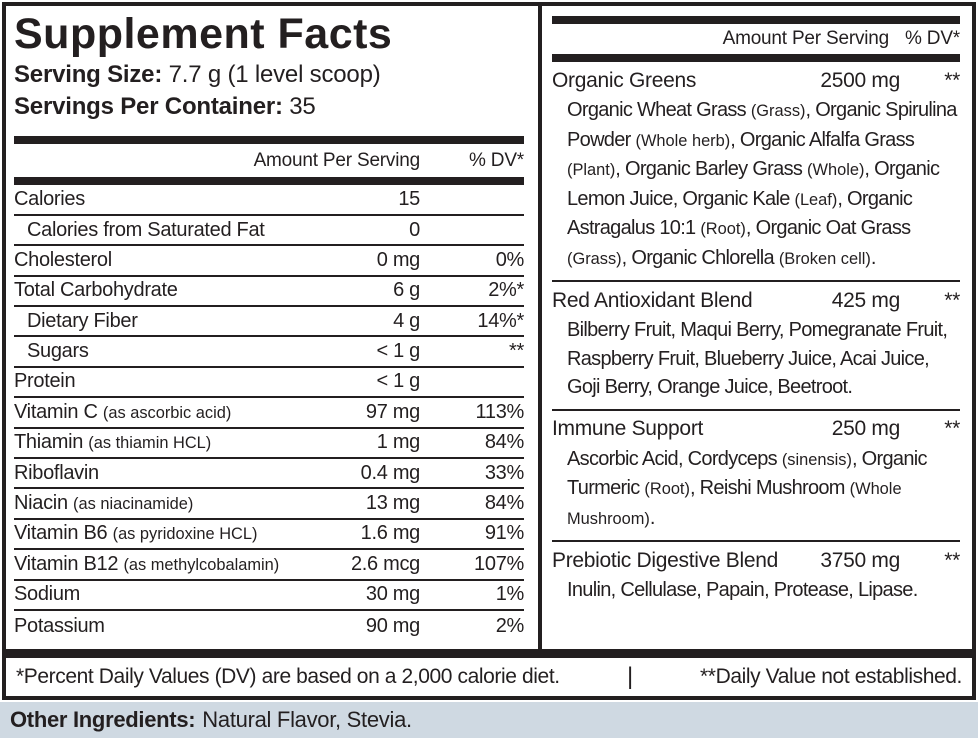  I want to click on supplement-facts-title: Supplement Facts, so click(203, 34).